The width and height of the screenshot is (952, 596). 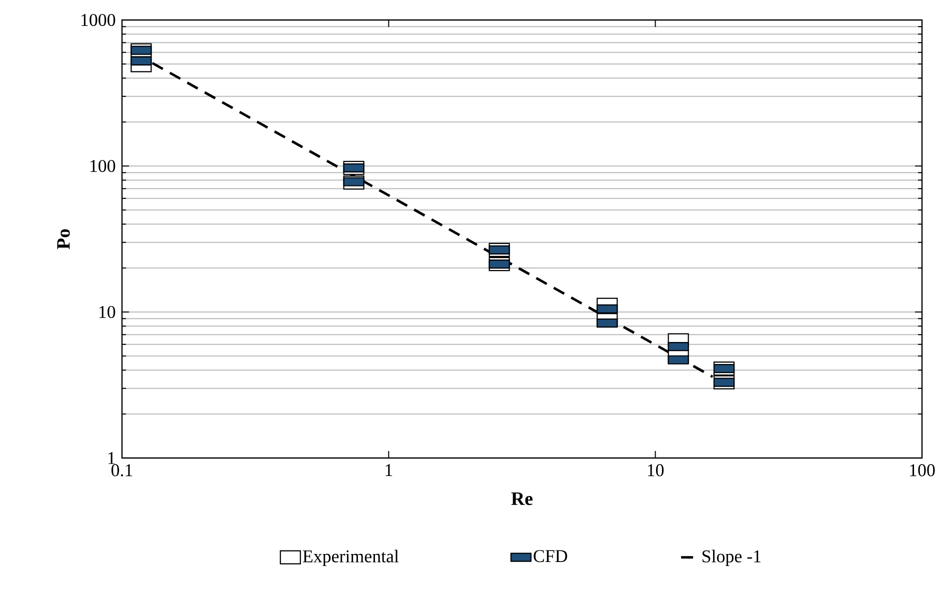 What do you see at coordinates (551, 556) in the screenshot?
I see `legend-label: CFD` at bounding box center [551, 556].